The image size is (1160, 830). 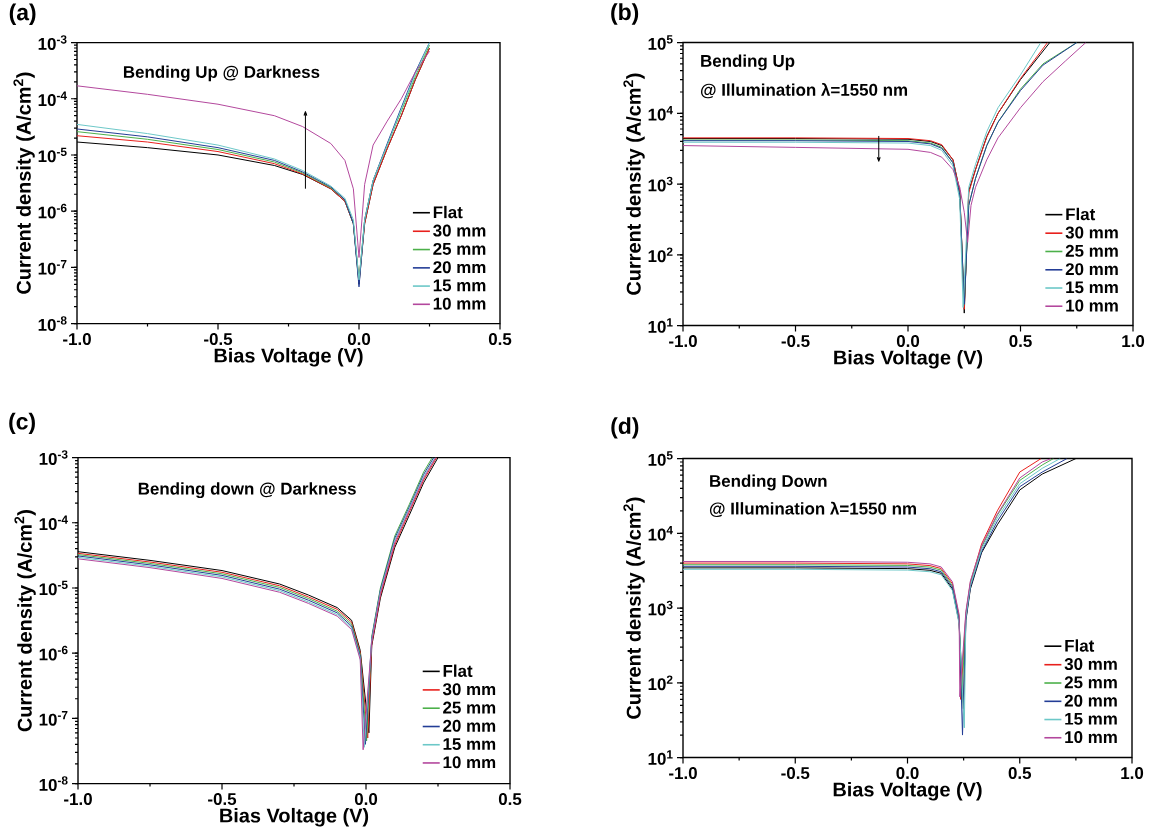 What do you see at coordinates (748, 62) in the screenshot?
I see `annotation: Bending Up` at bounding box center [748, 62].